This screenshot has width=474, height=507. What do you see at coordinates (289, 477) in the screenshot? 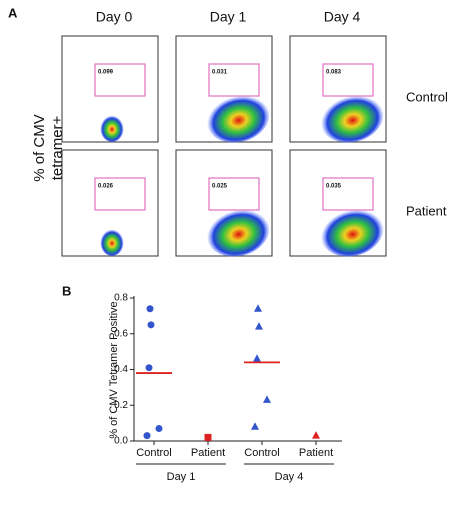
I see `group-label: Day 4` at bounding box center [289, 477].